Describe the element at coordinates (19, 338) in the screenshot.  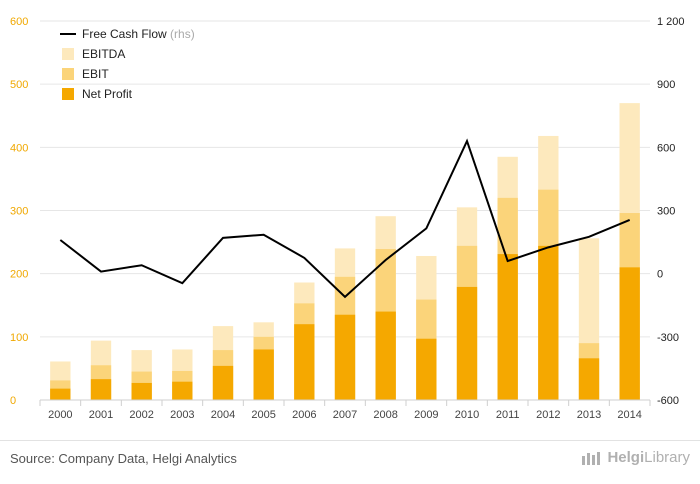
I see `y-left-tick-label: 100` at that location.